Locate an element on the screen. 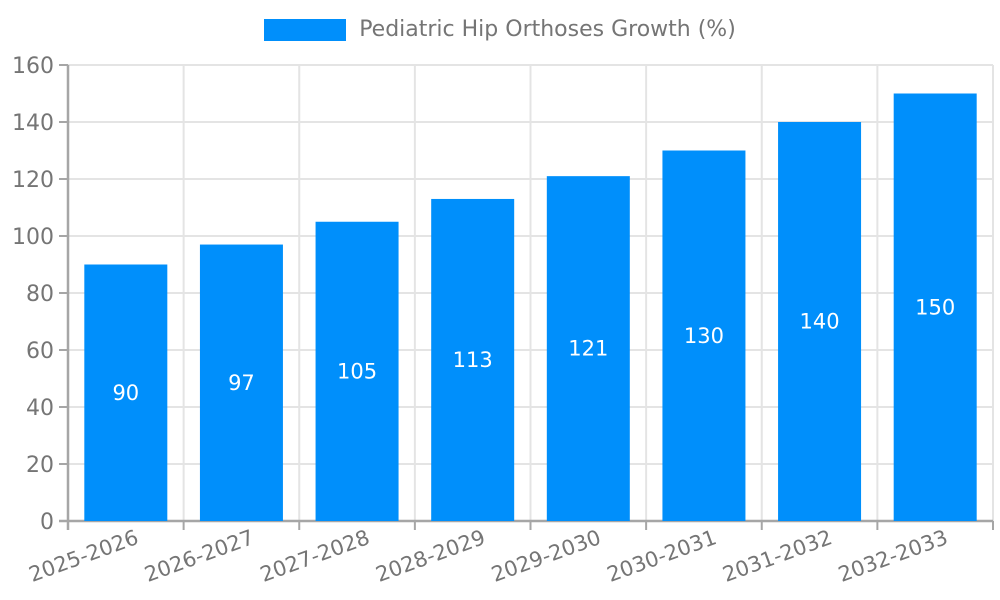 The height and width of the screenshot is (600, 1000). legend-swatch is located at coordinates (305, 30).